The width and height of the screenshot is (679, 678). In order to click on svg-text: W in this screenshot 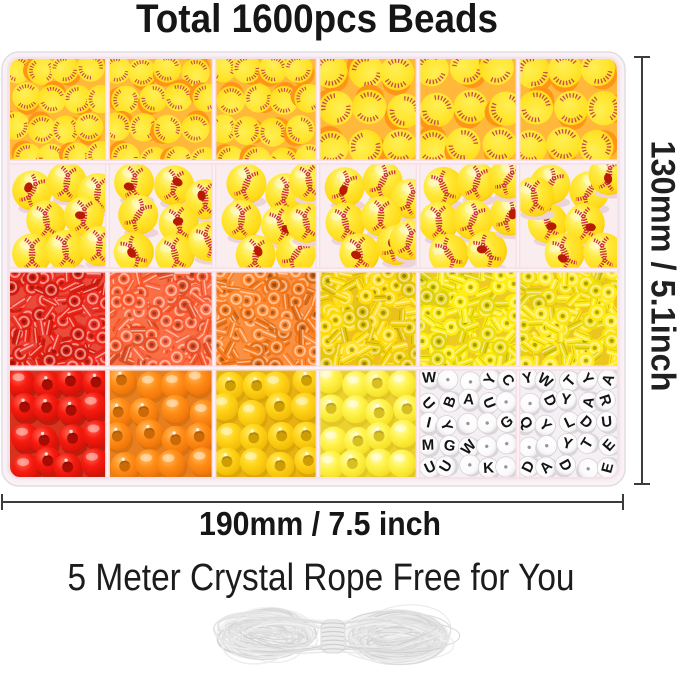, I will do `click(430, 378)`.